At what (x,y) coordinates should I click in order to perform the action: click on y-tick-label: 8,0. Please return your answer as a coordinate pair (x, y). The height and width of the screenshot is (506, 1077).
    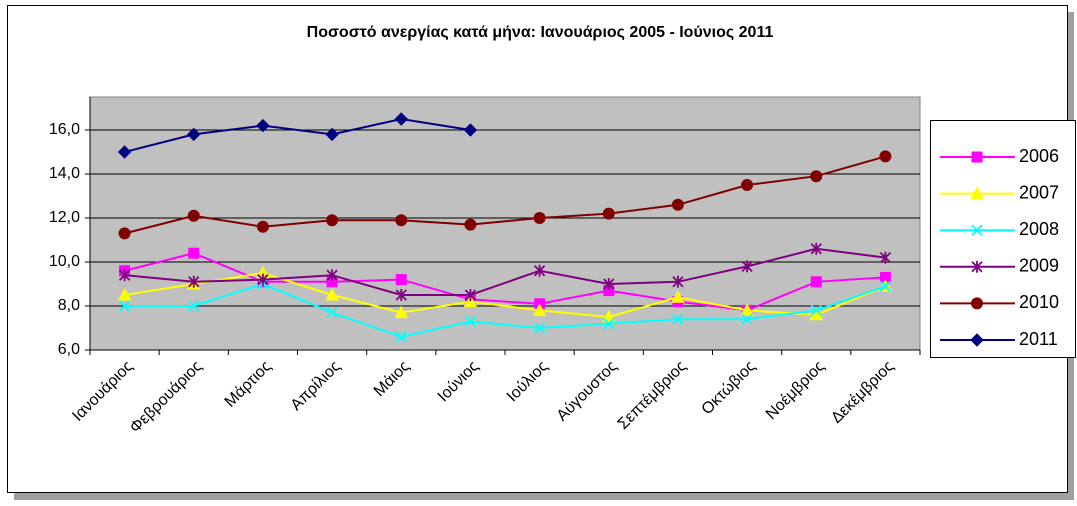
    Looking at the image, I should click on (69, 305).